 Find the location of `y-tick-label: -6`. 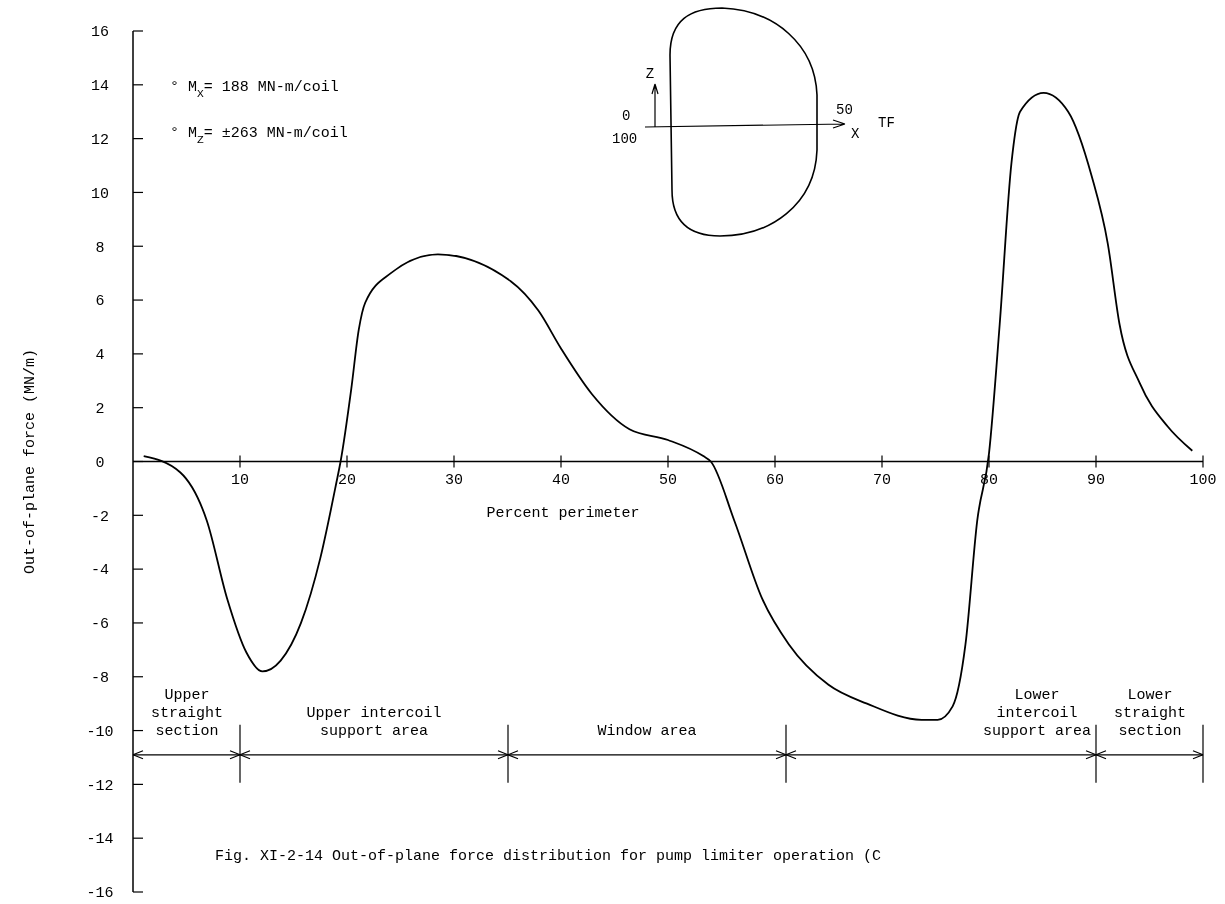

y-tick-label: -6 is located at coordinates (100, 625).